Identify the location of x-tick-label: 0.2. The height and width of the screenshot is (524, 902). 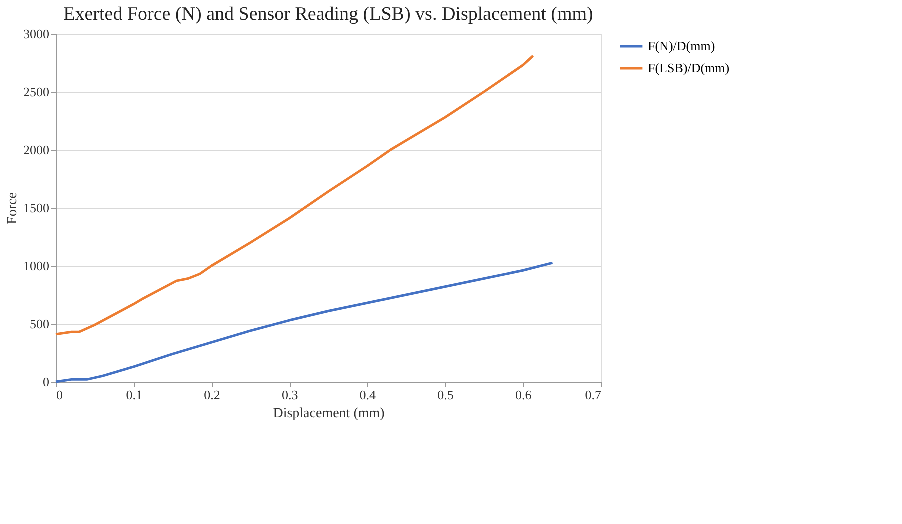
(212, 395).